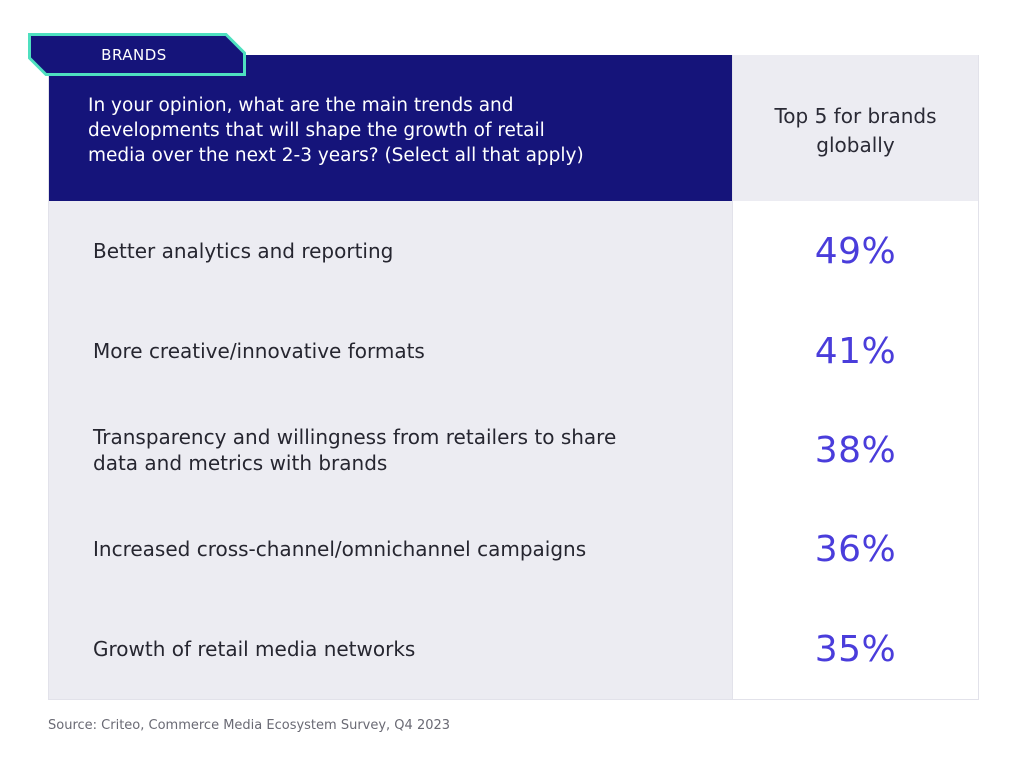 The image size is (1024, 770). I want to click on row-label-cell: Better analytics and reporting, so click(390, 251).